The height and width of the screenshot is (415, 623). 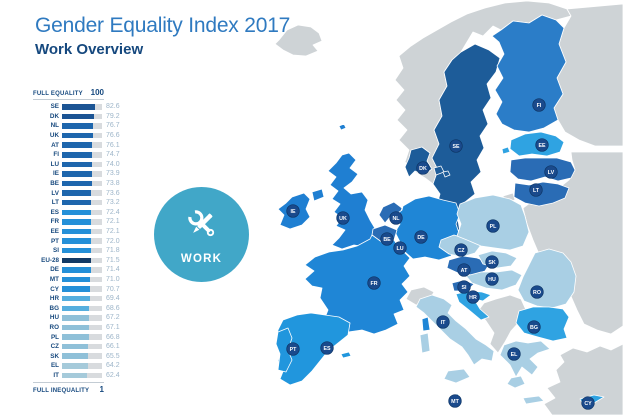 What do you see at coordinates (421, 237) in the screenshot?
I see `map-badge-de: DE` at bounding box center [421, 237].